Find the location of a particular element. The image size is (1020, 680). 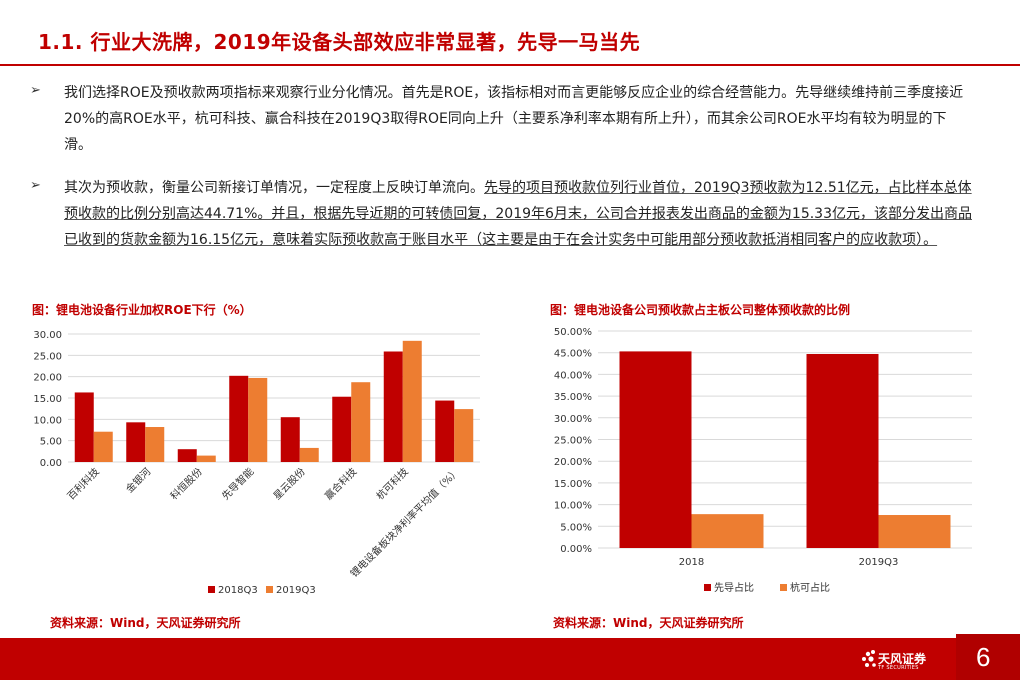

bar-2018Q3-锂电设备板块净利率平均值（%） is located at coordinates (445, 431).